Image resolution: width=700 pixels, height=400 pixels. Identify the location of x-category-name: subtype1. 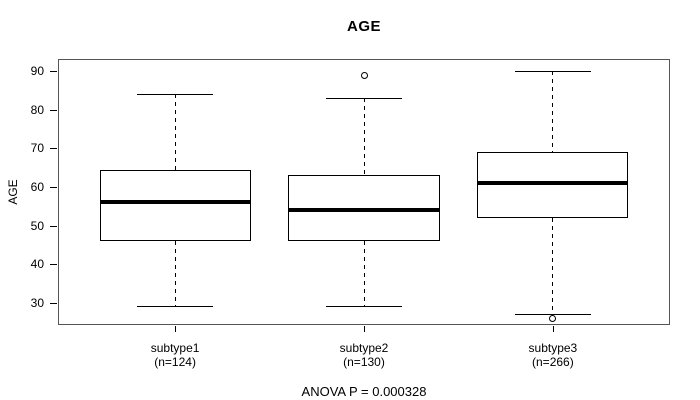
(175, 348).